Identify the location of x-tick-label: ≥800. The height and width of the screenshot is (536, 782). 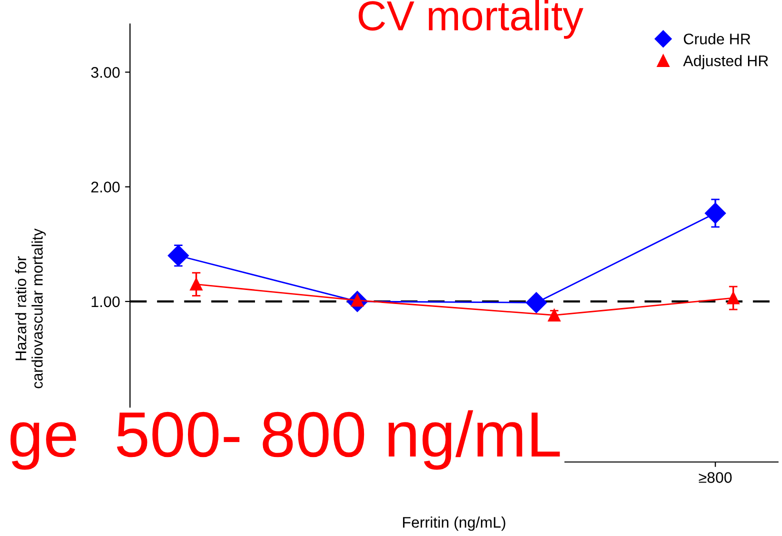
(715, 477).